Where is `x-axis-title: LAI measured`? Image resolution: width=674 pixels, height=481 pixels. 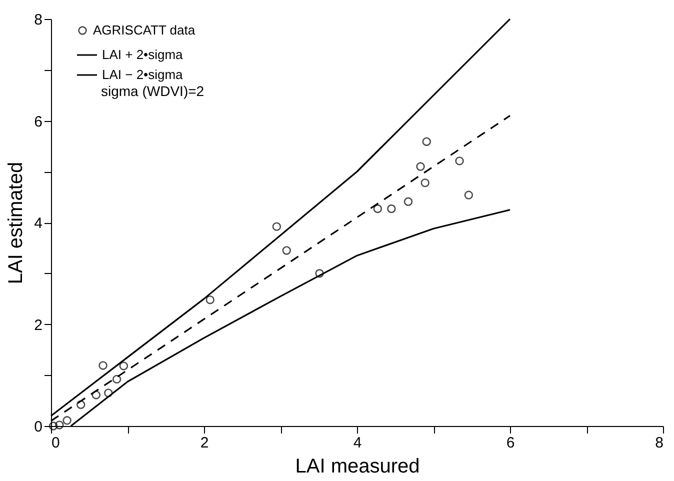
x-axis-title: LAI measured is located at coordinates (357, 467).